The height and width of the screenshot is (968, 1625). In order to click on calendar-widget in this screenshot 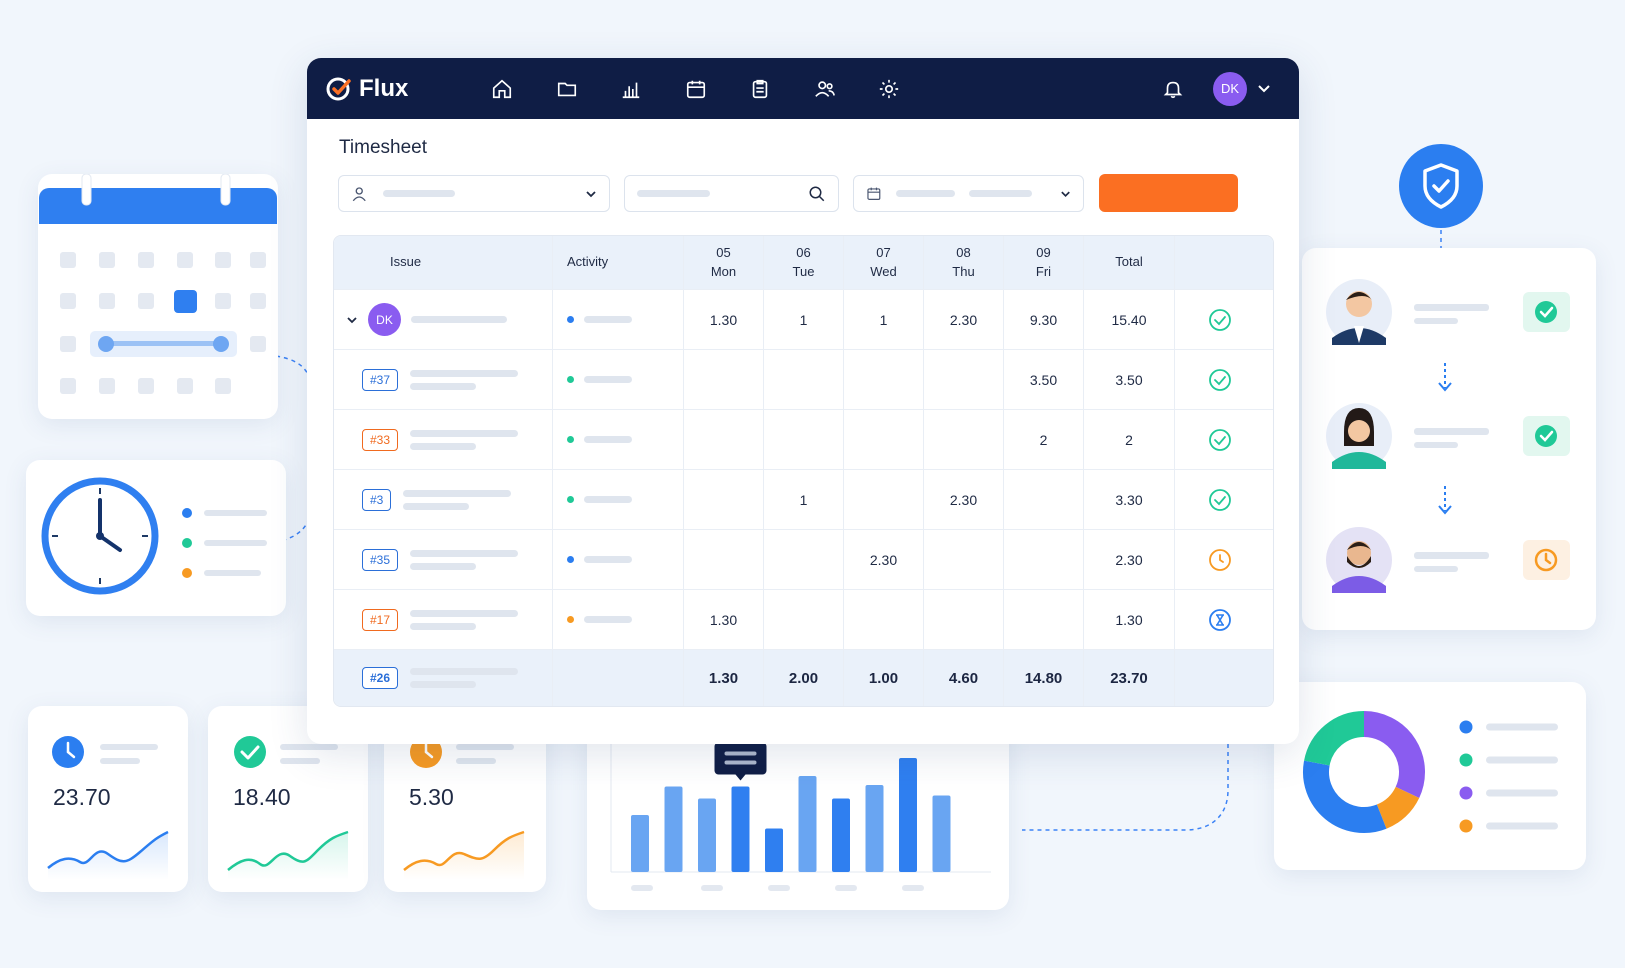, I will do `click(158, 283)`.